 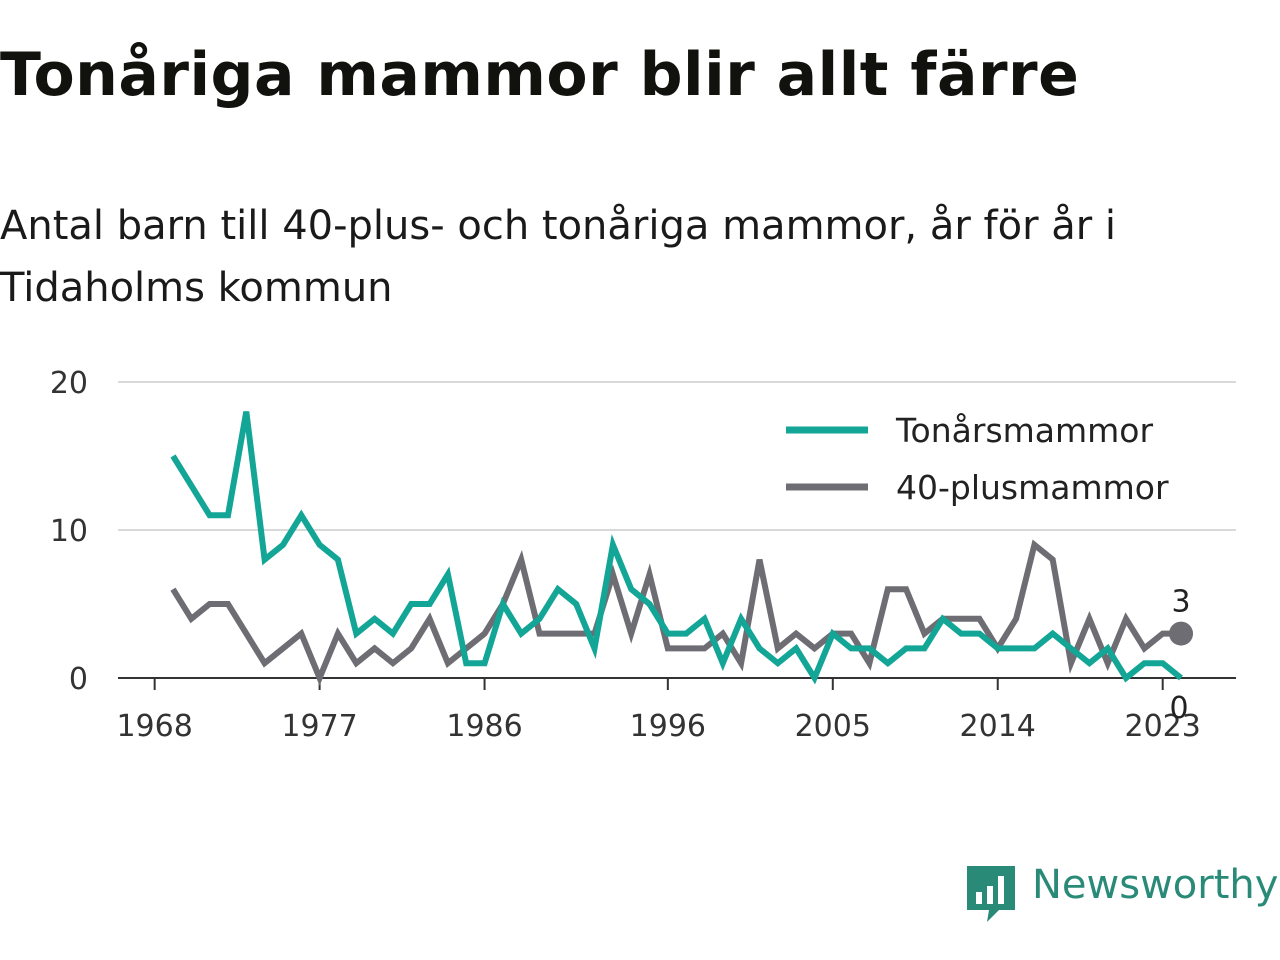 What do you see at coordinates (484, 726) in the screenshot?
I see `x-tick-label: 1986` at bounding box center [484, 726].